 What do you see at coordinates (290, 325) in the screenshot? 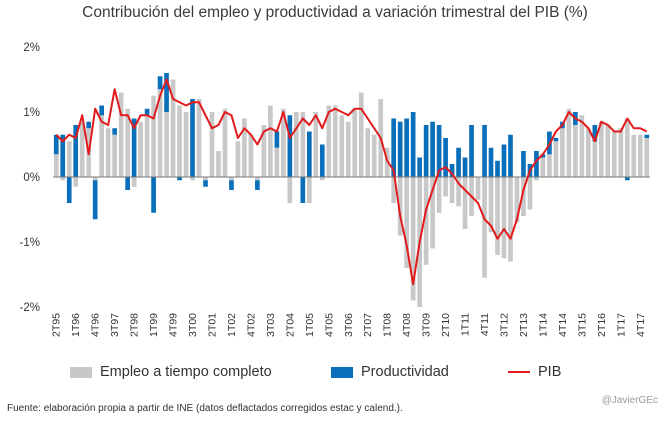
I see `x-tick-label: 2T04` at bounding box center [290, 325].